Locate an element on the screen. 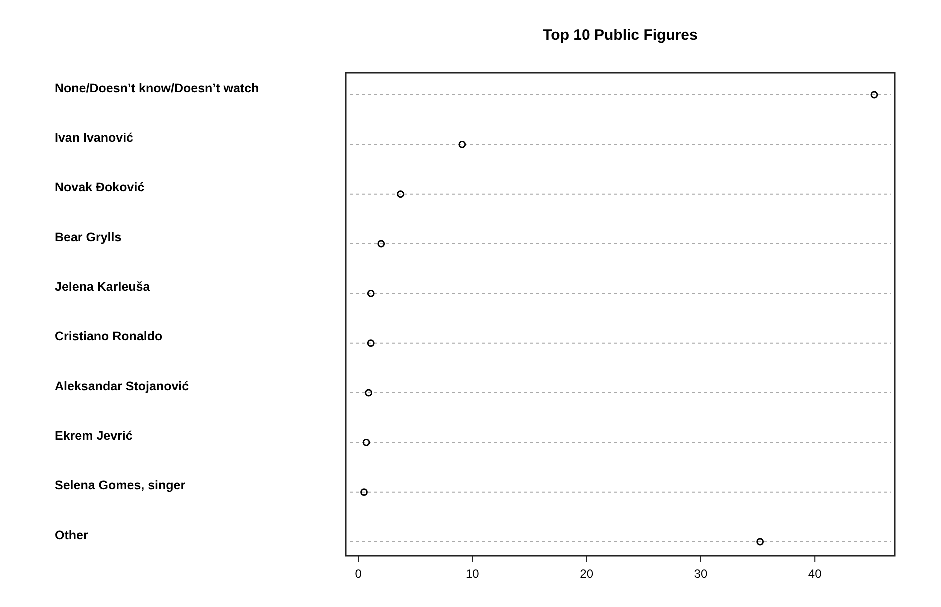 The height and width of the screenshot is (607, 941). y-tick-label: Selena Gomes, singer is located at coordinates (120, 485).